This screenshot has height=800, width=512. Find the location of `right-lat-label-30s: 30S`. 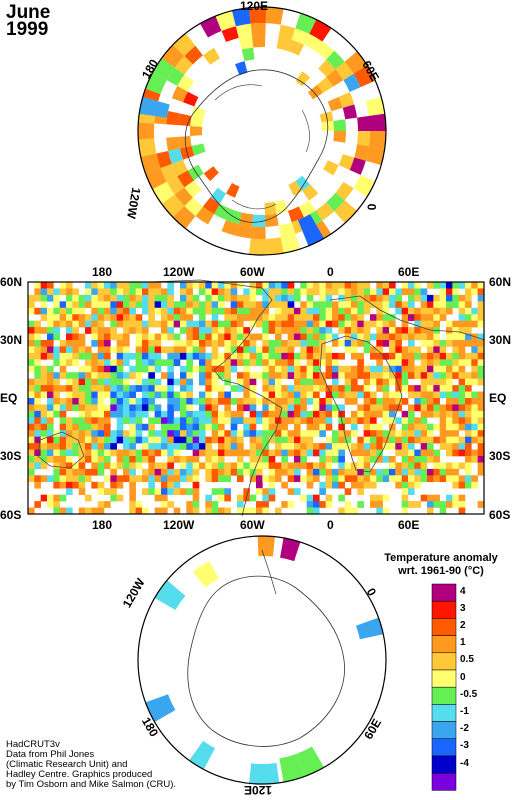

right-lat-label-30s: 30S is located at coordinates (500, 456).